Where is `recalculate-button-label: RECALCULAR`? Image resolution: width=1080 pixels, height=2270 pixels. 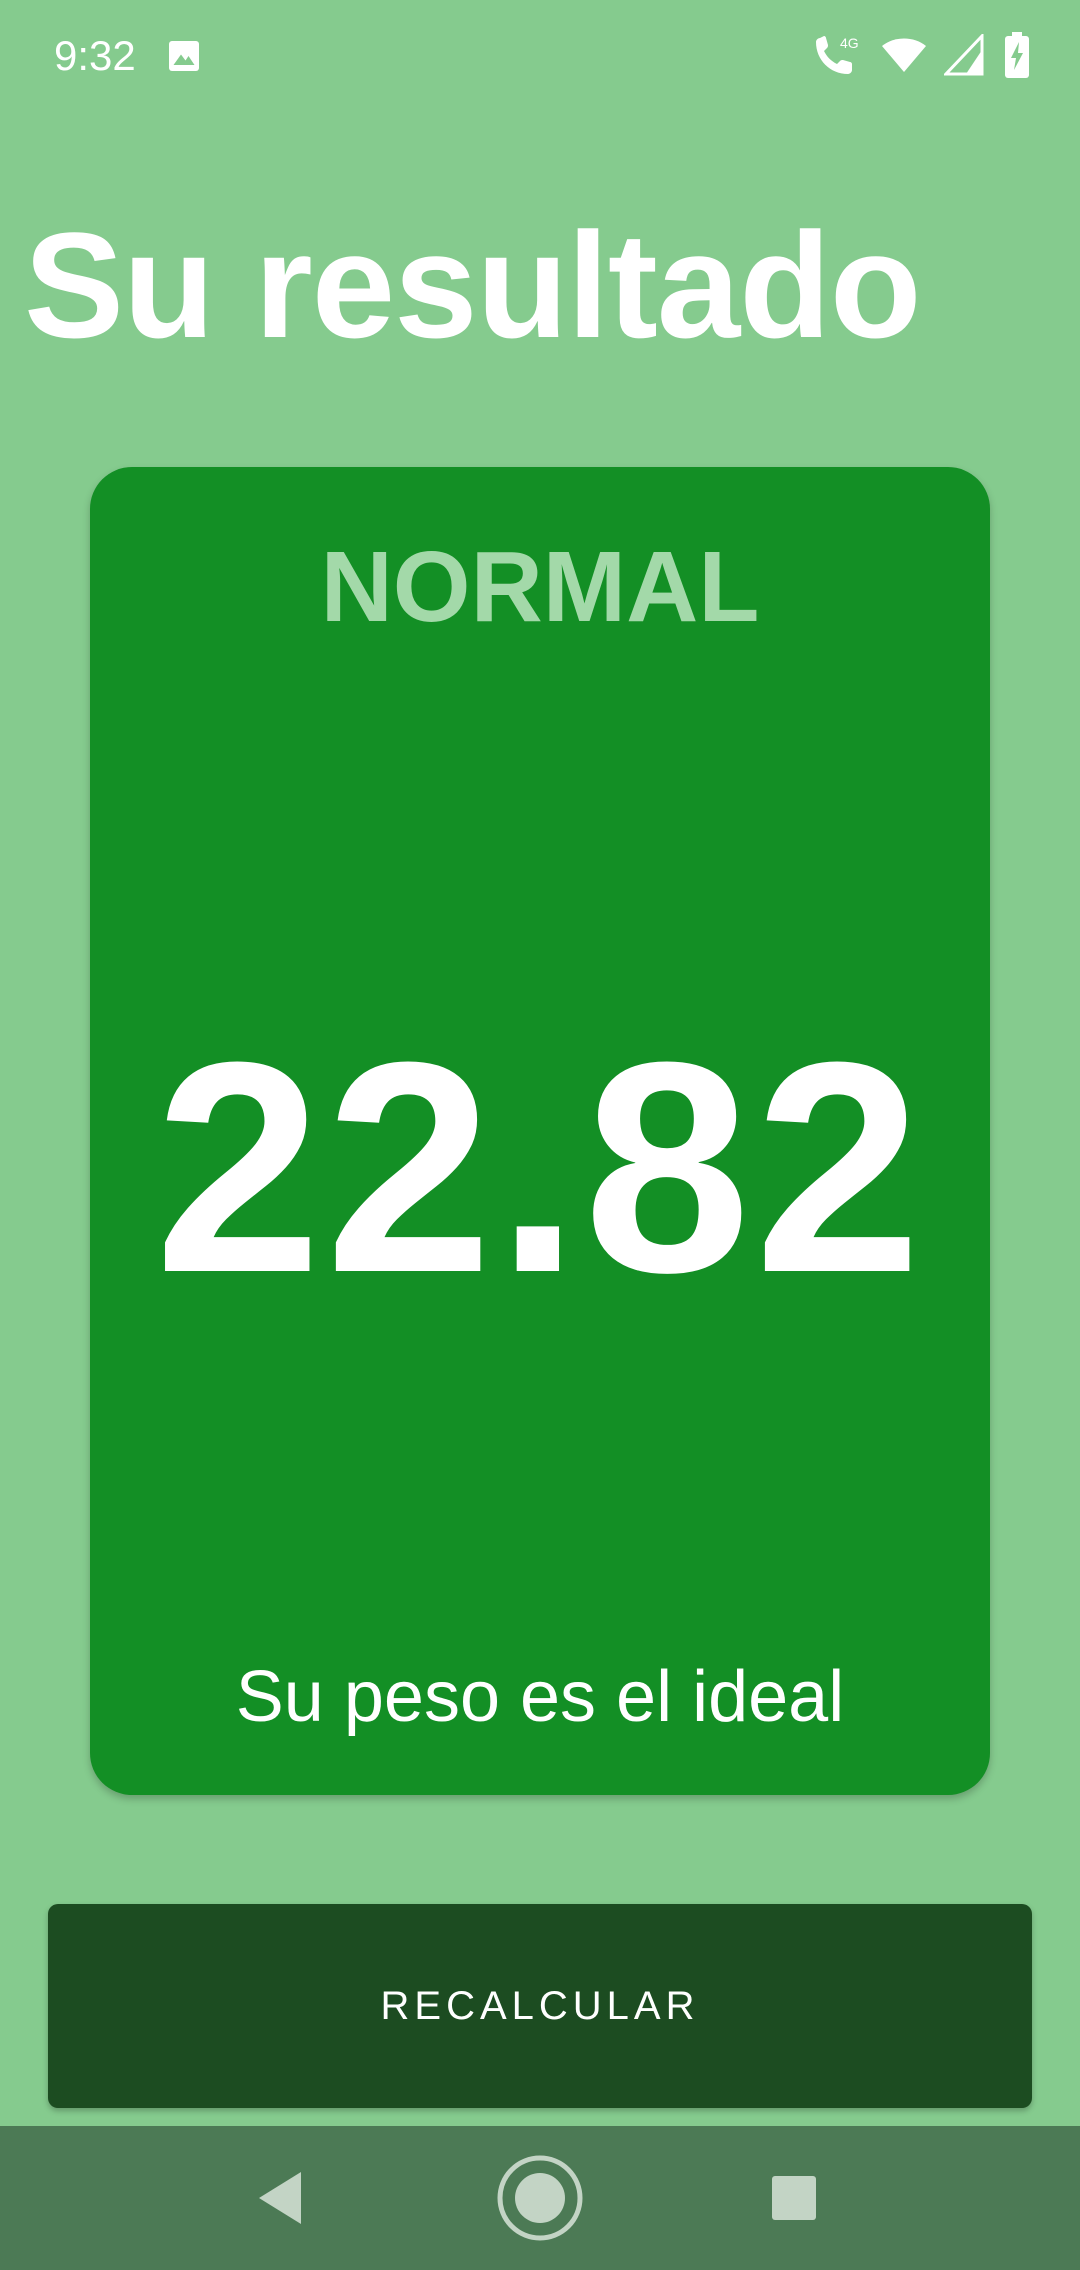
recalculate-button-label: RECALCULAR is located at coordinates (540, 2005).